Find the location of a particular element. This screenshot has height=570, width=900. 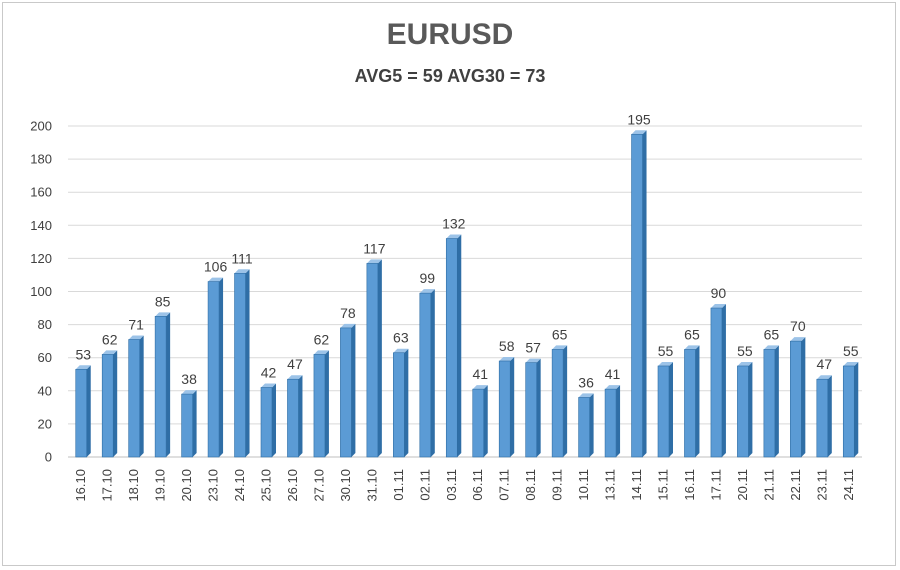

y-tick-label: 20 is located at coordinates (45, 423).